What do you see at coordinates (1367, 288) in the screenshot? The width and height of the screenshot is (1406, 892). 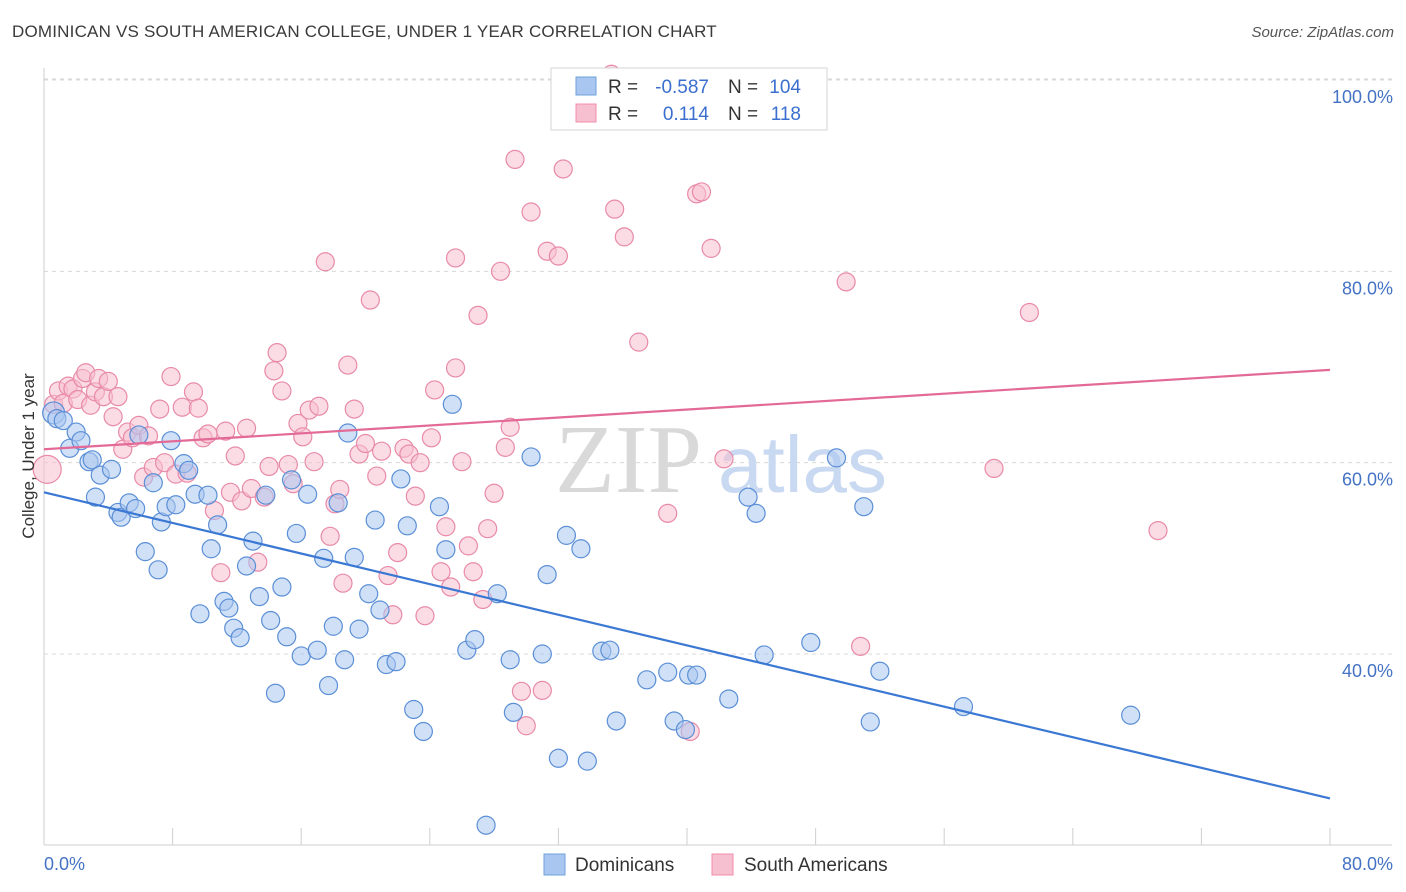 I see `y-tick-label: 80.0%` at bounding box center [1367, 288].